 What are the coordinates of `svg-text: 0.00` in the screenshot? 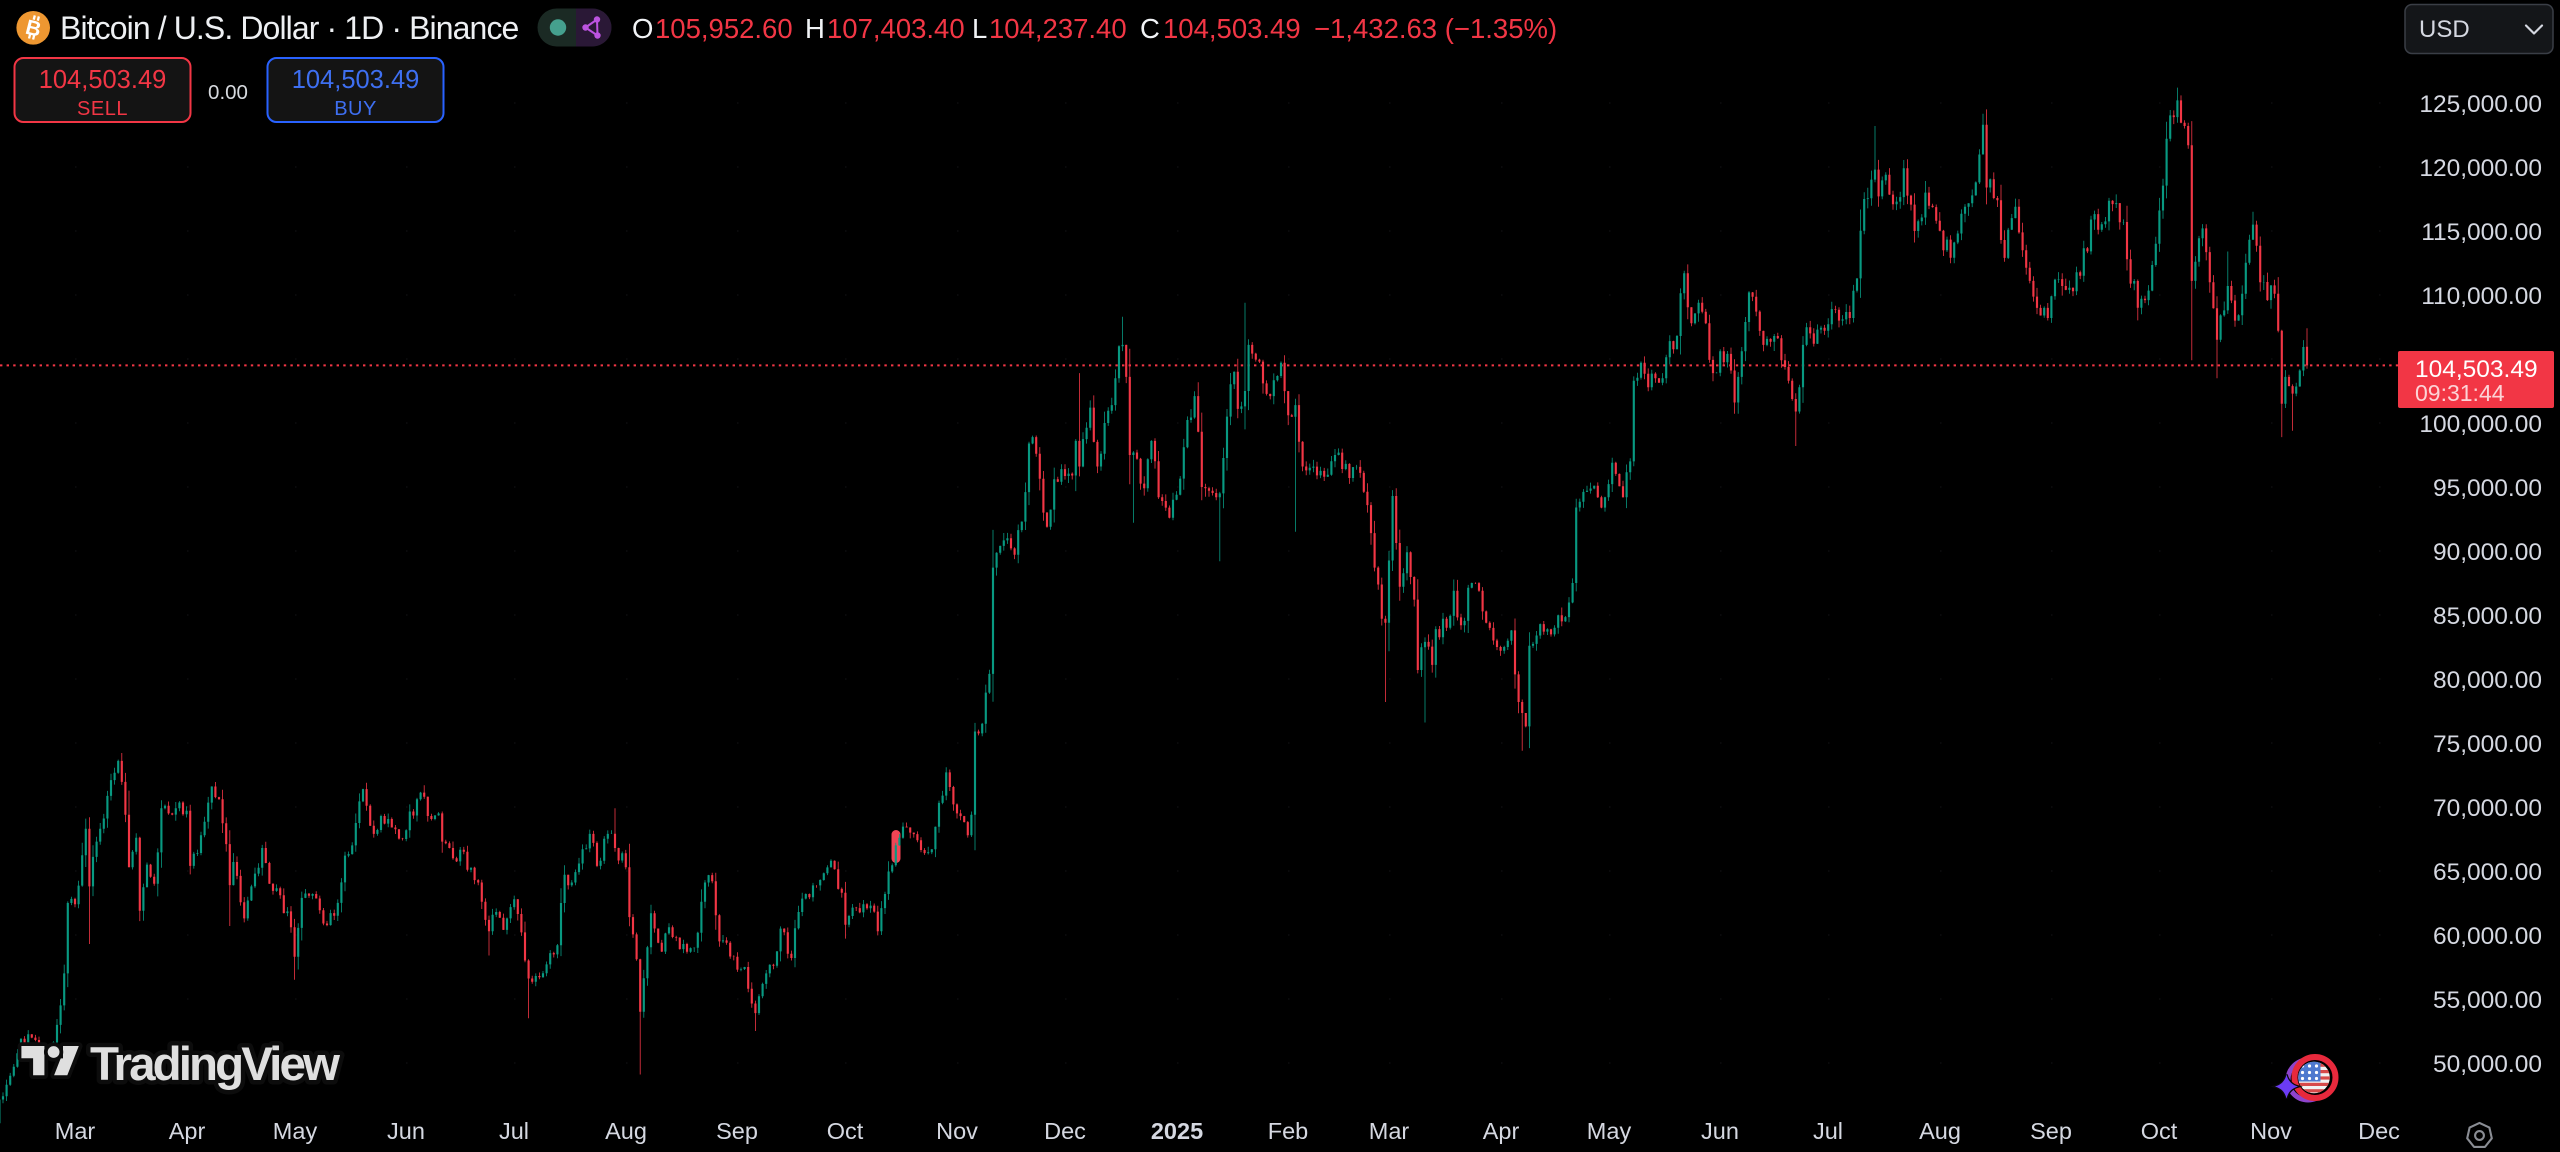 It's located at (228, 92).